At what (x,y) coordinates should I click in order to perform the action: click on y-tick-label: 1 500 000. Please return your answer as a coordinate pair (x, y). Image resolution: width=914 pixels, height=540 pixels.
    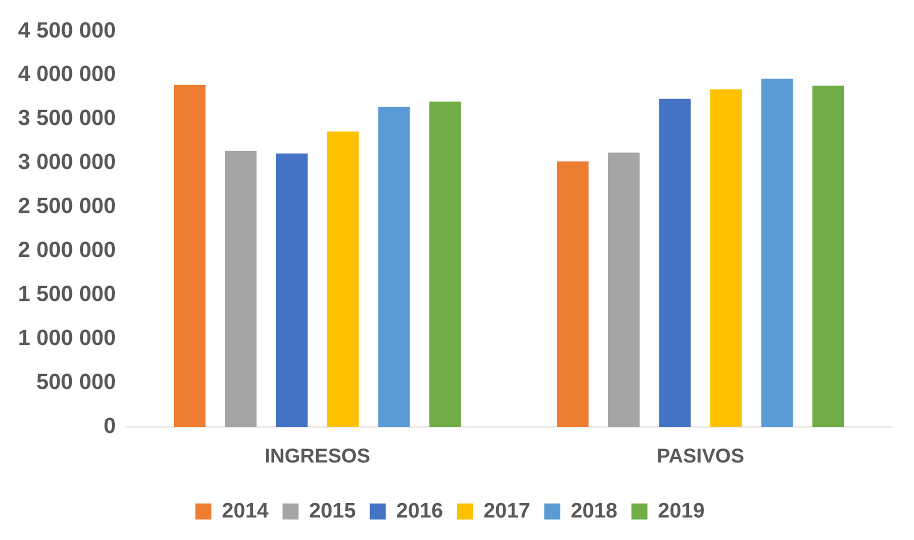
    Looking at the image, I should click on (67, 293).